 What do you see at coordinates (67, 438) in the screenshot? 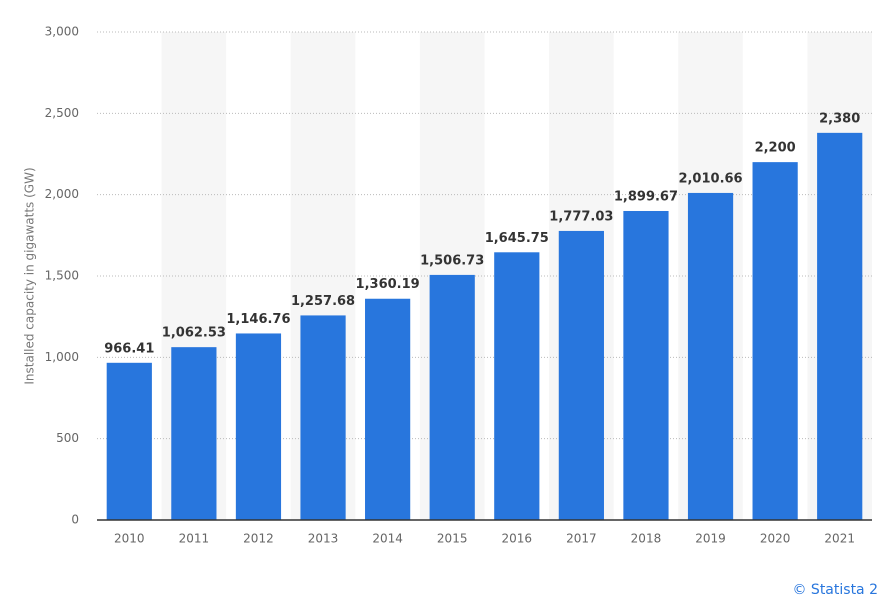
I see `y-tick-label: 500` at bounding box center [67, 438].